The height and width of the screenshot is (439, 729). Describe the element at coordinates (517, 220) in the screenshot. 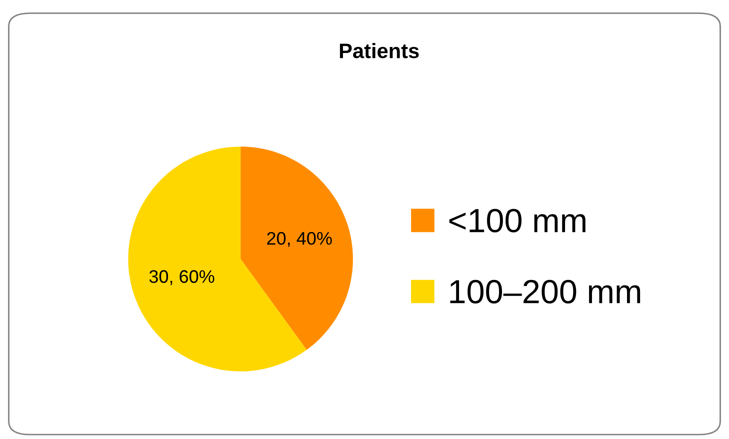

I see `legend-label: <100 mm` at that location.